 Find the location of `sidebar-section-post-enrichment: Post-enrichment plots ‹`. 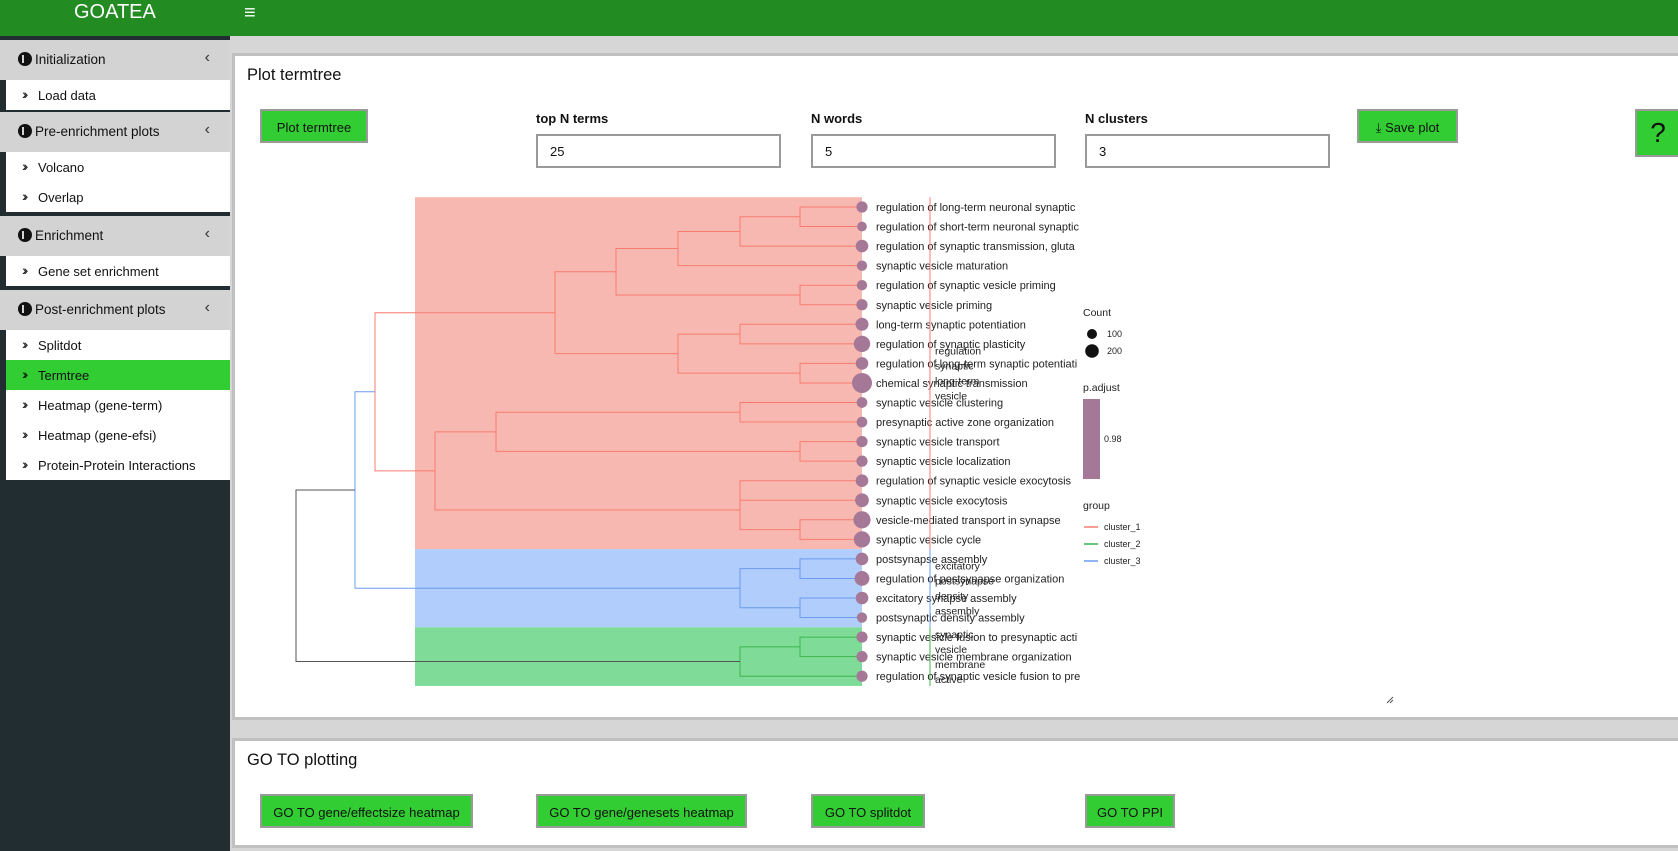

sidebar-section-post-enrichment: Post-enrichment plots ‹ is located at coordinates (115, 310).